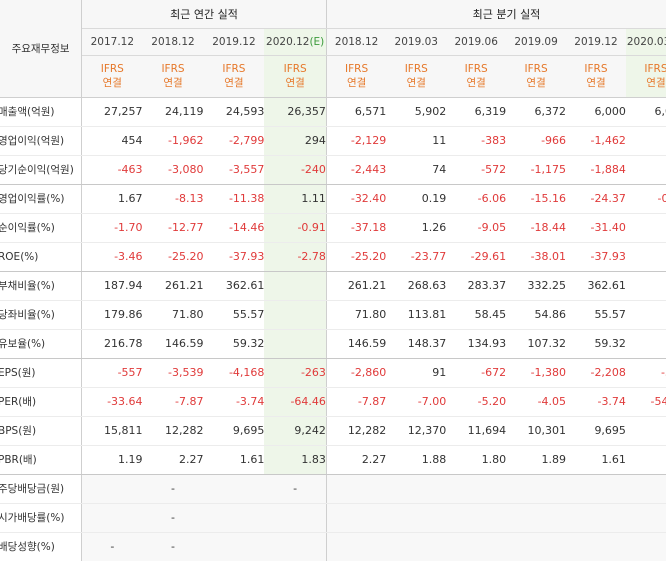 The height and width of the screenshot is (561, 666). Describe the element at coordinates (476, 373) in the screenshot. I see `table-cell: -672` at that location.